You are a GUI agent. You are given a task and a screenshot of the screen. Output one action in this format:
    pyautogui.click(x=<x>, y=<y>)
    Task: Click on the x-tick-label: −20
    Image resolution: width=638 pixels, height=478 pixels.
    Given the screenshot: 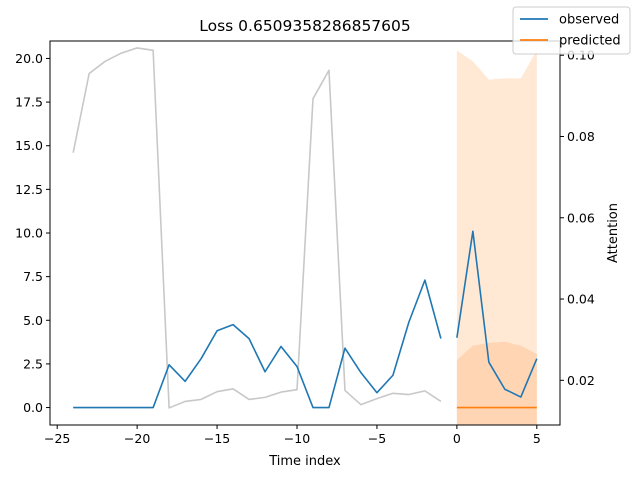 What is the action you would take?
    pyautogui.click(x=137, y=438)
    